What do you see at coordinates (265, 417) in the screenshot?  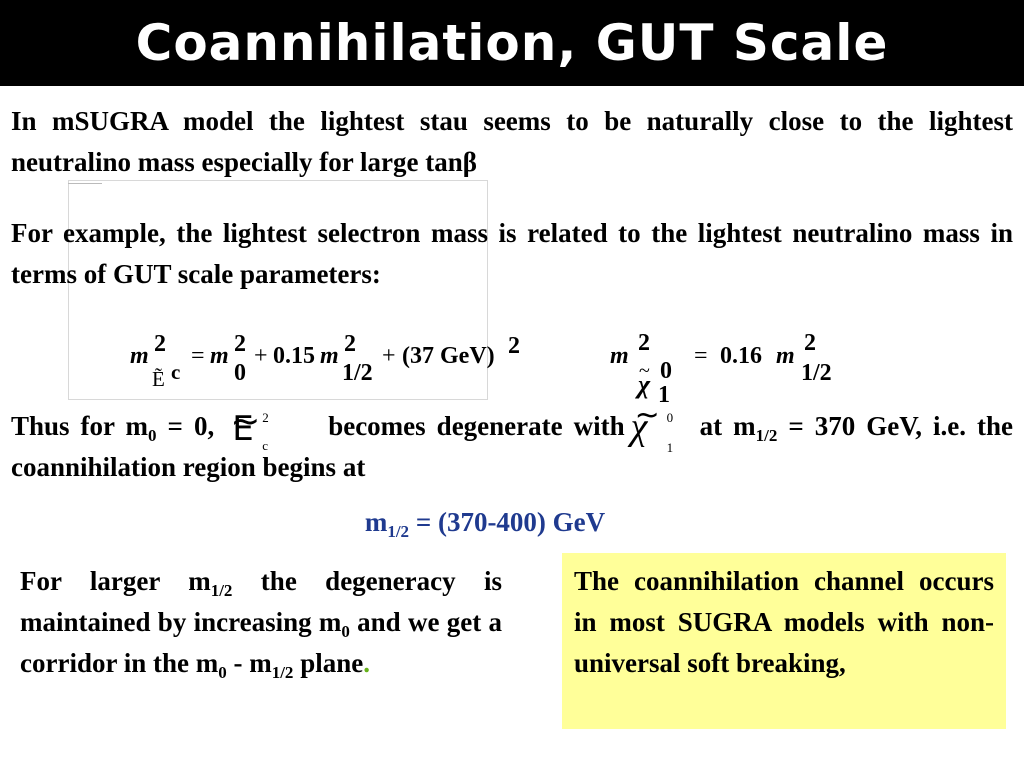 I see `selectron-superscript: 2` at bounding box center [265, 417].